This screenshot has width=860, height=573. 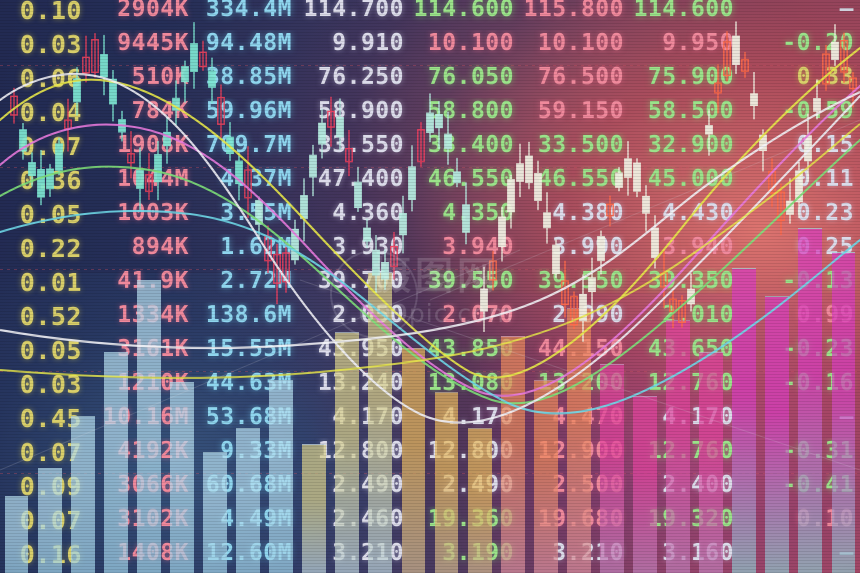 What do you see at coordinates (580, 111) in the screenshot?
I see `table-cell-c5: 59.150` at bounding box center [580, 111].